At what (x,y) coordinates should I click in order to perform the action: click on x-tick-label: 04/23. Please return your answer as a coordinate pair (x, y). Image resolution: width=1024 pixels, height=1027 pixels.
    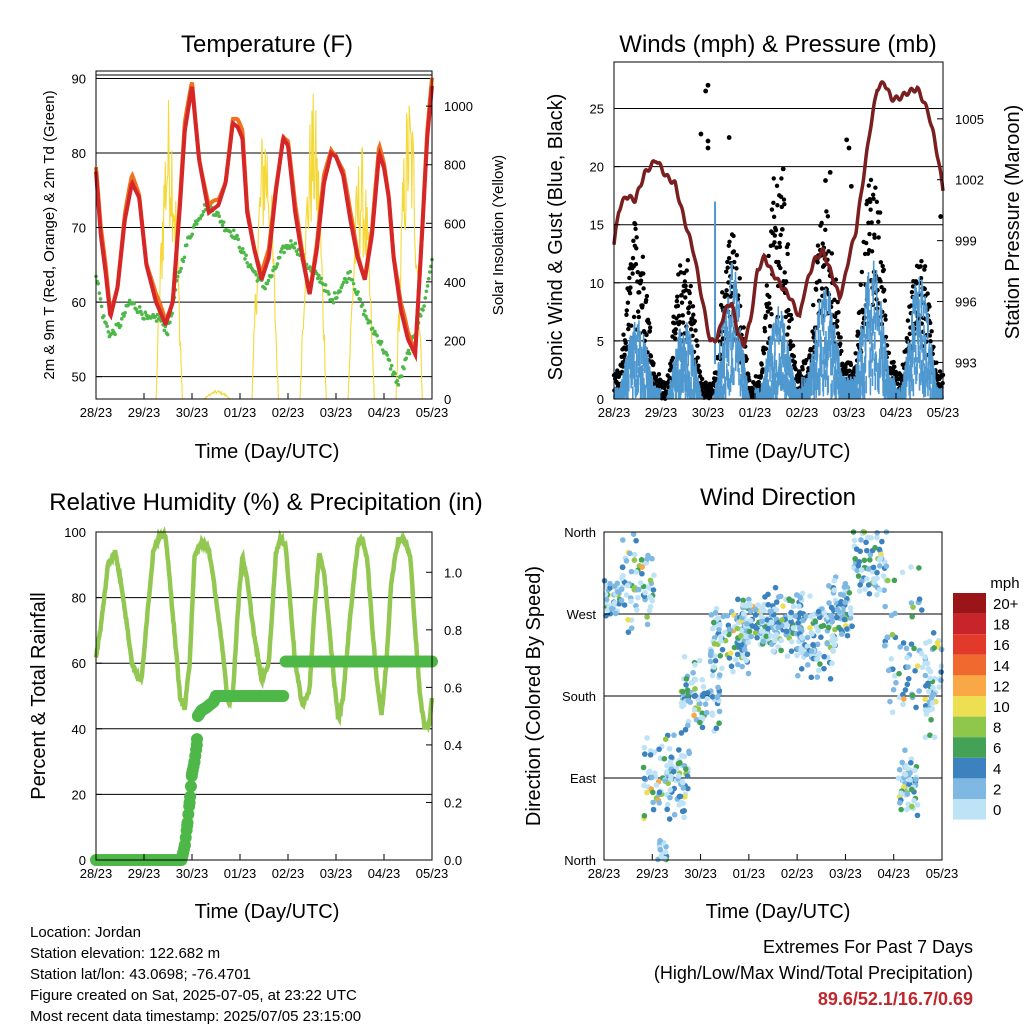
    Looking at the image, I should click on (384, 412).